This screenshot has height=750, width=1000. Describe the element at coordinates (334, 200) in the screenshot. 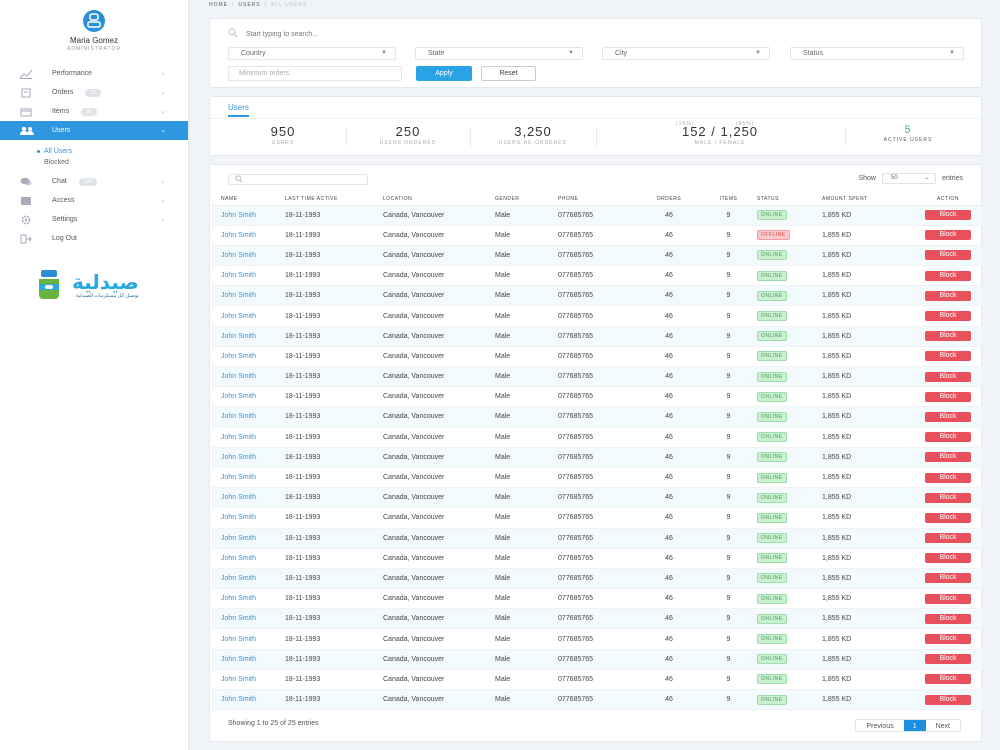

I see `column-header: LAST TIME ACTIVE` at that location.